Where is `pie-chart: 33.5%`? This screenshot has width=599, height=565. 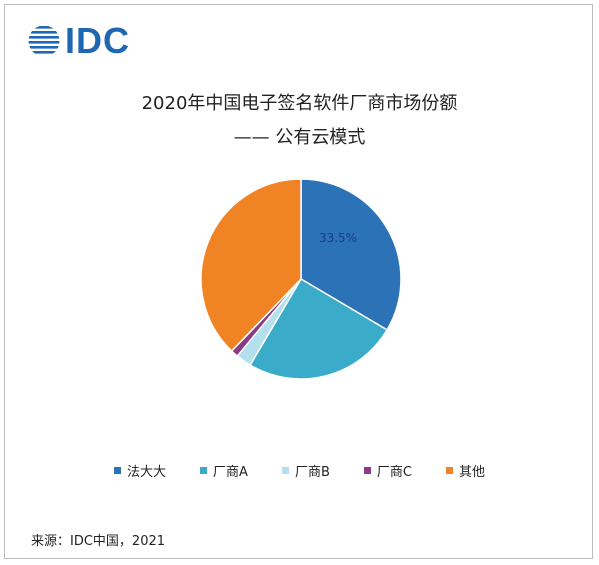
pie-chart: 33.5% is located at coordinates (301, 279).